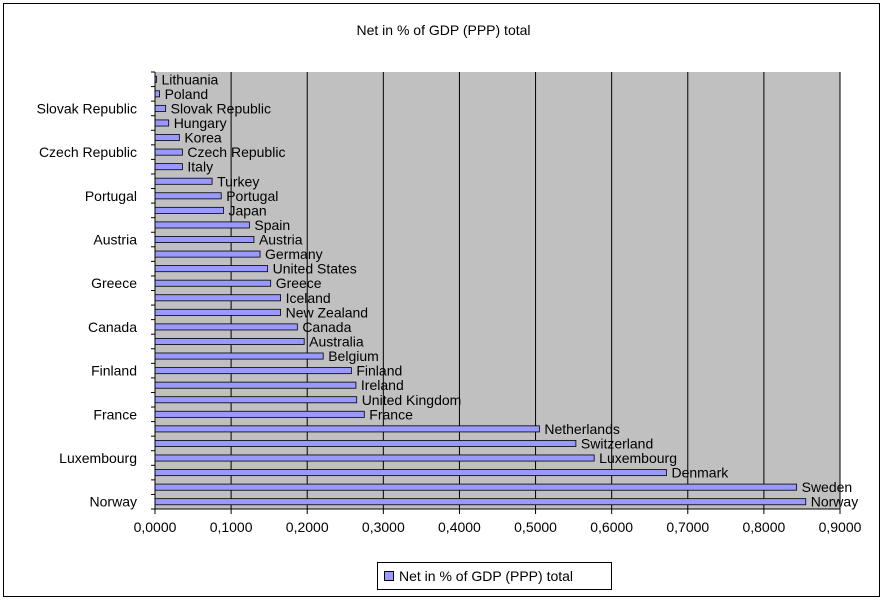 The height and width of the screenshot is (604, 887). I want to click on data-label: Greece, so click(299, 283).